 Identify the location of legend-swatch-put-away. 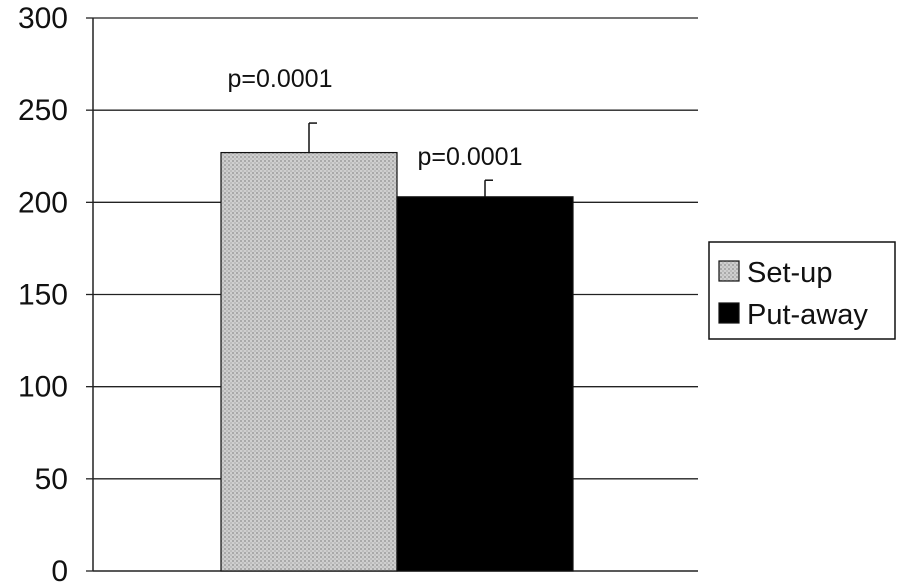
(729, 313).